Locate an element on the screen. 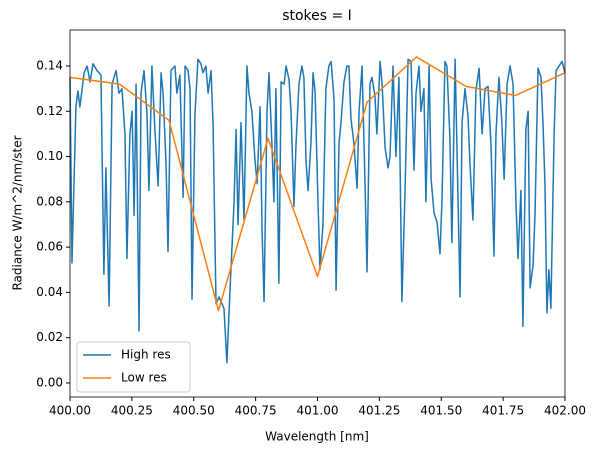 This screenshot has width=600, height=457. x-tick-label: 400.00 is located at coordinates (70, 411).